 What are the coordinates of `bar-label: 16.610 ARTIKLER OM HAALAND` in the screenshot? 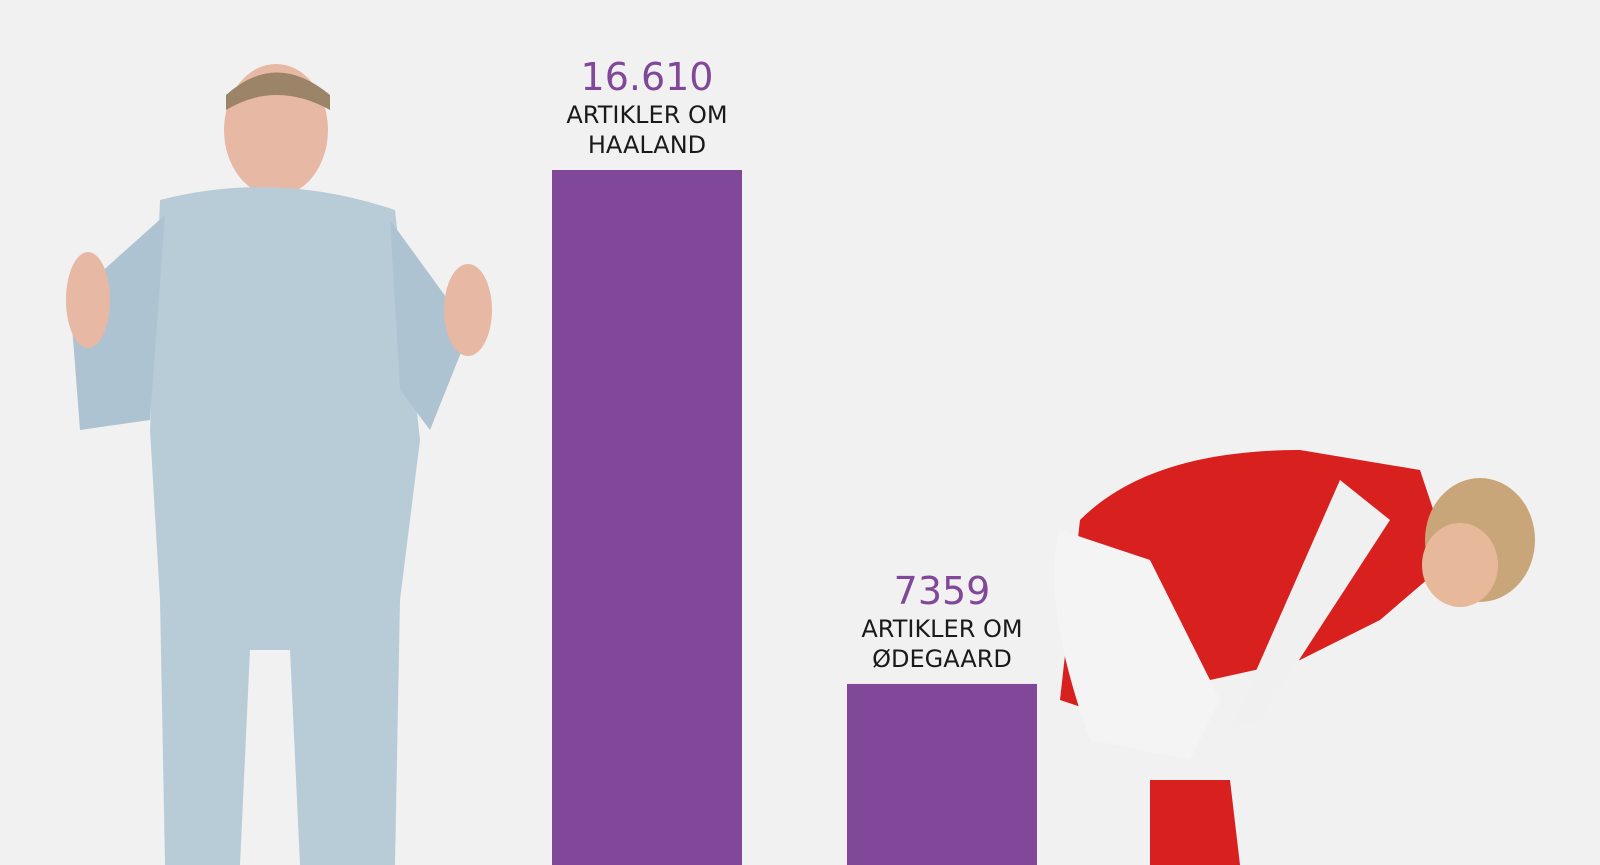 It's located at (647, 107).